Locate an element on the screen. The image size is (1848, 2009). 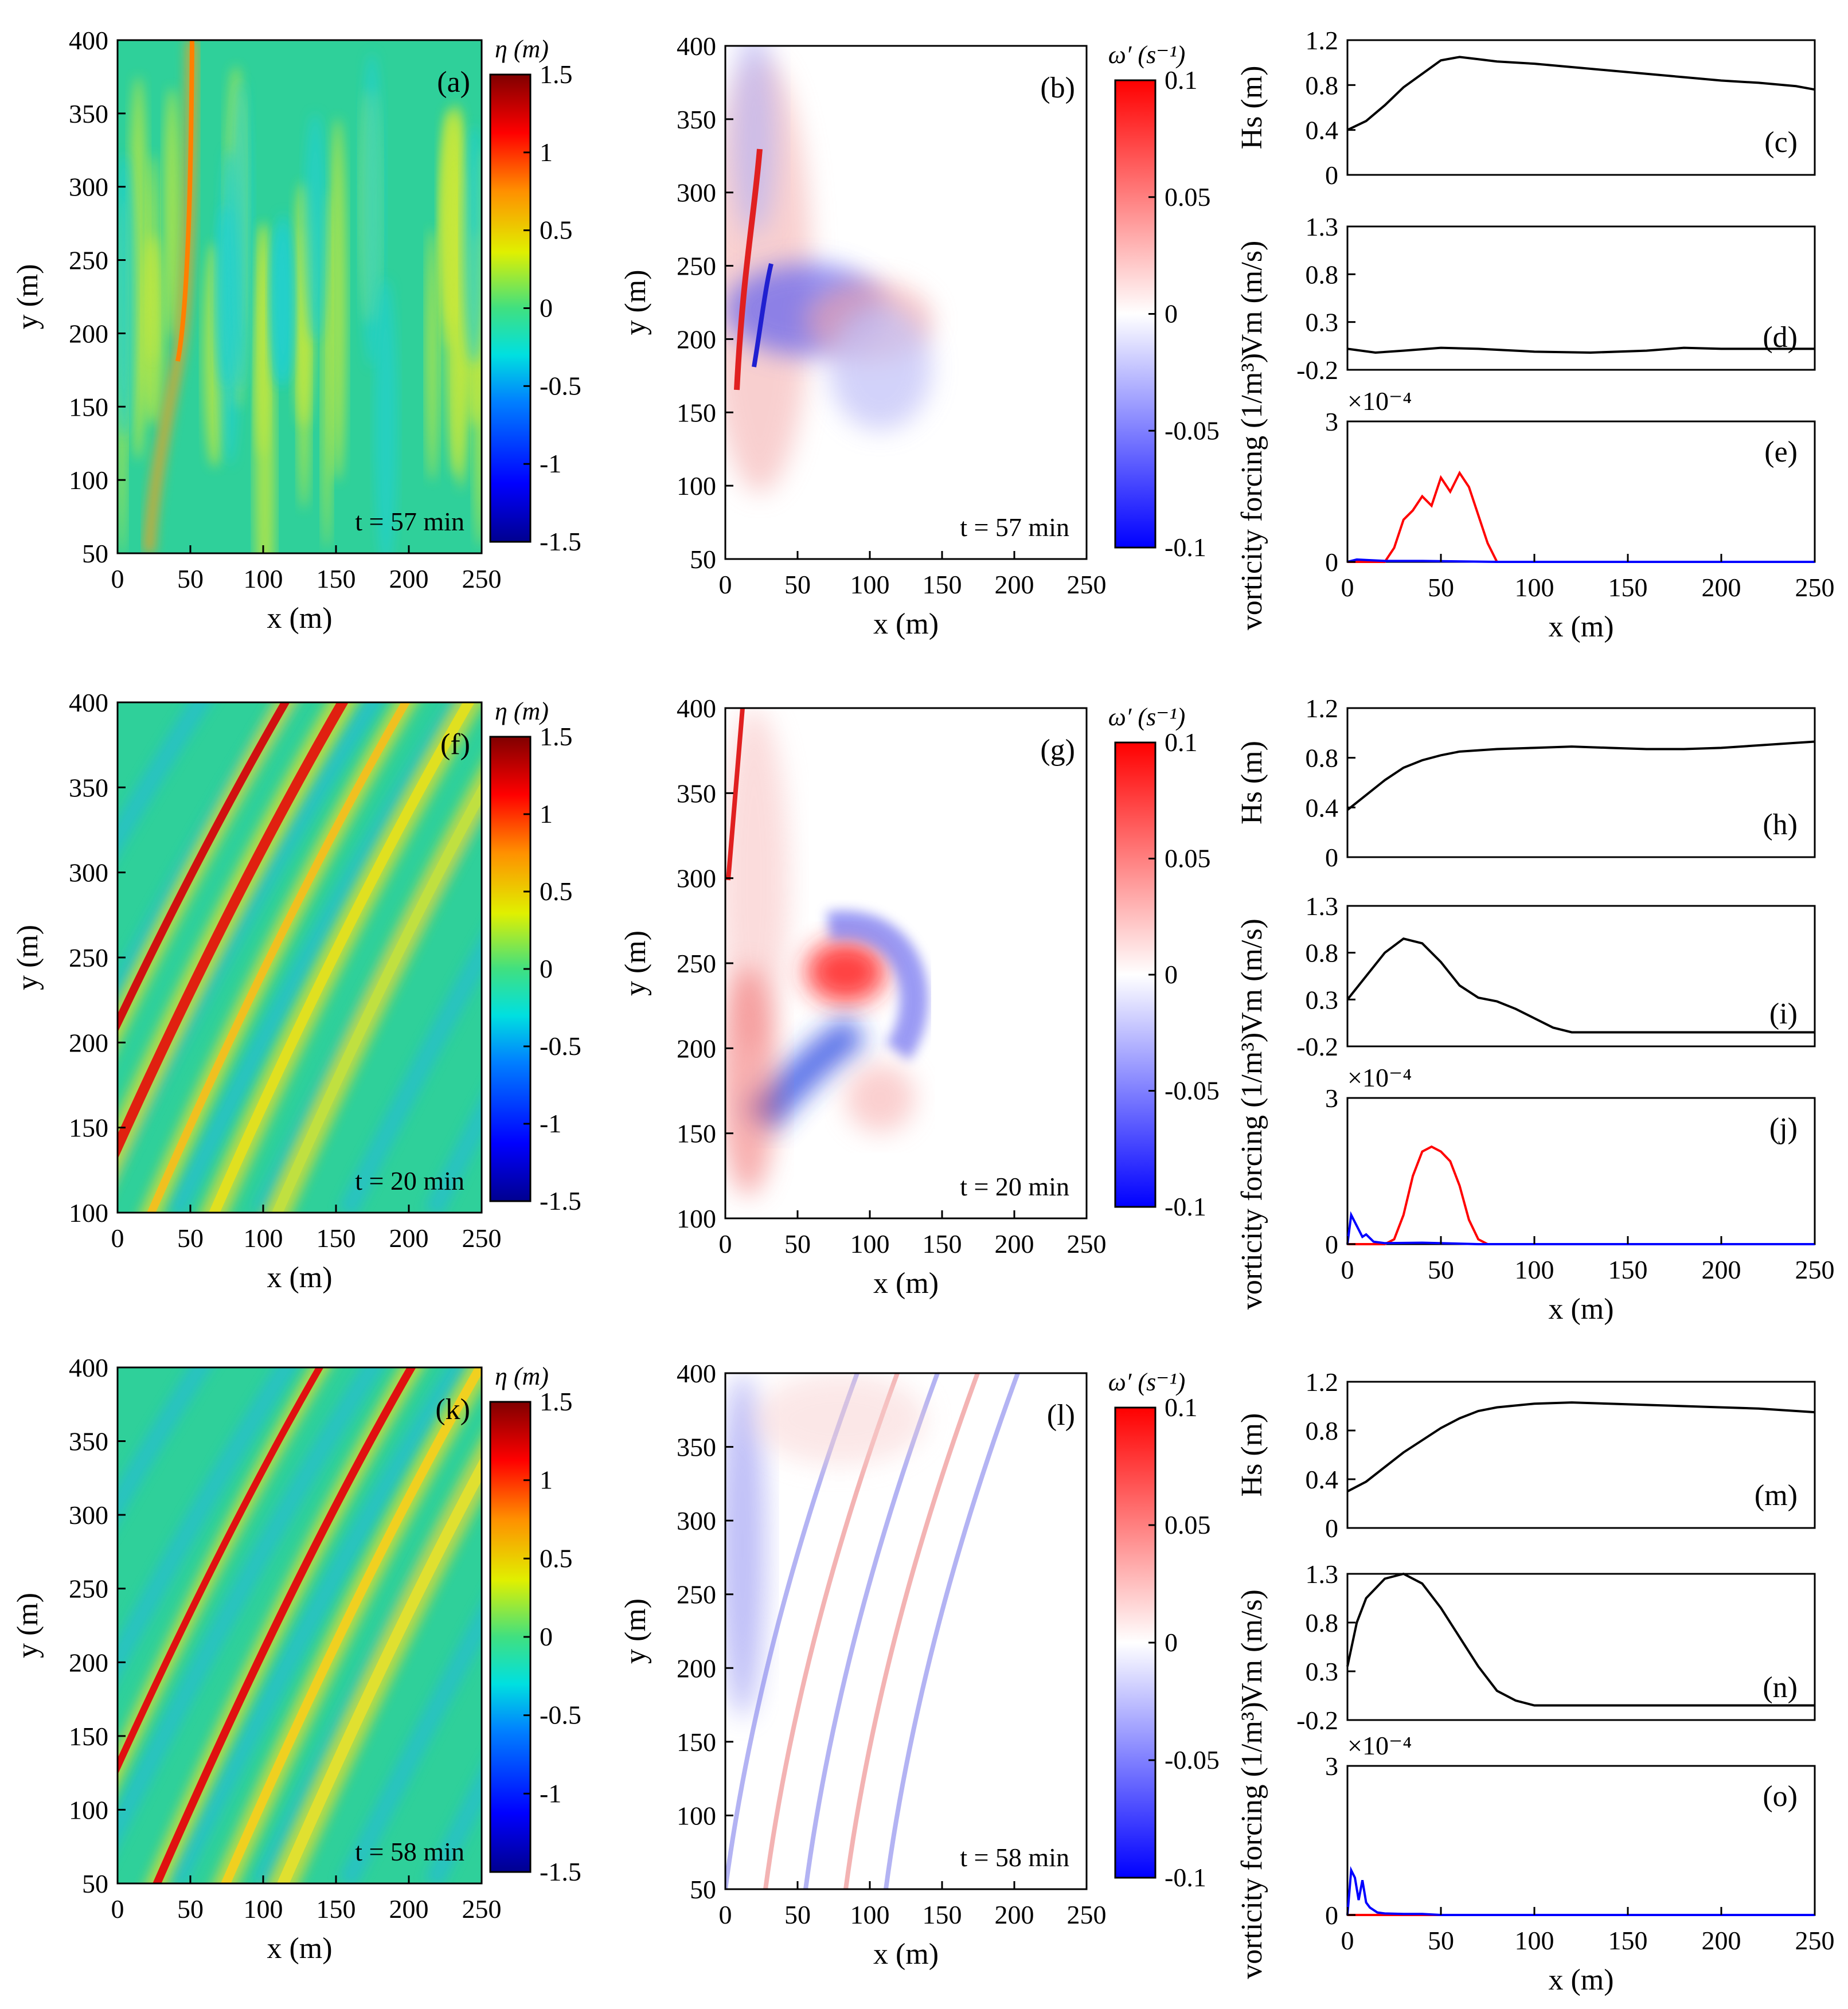
panel-m: 1.2 0.8 0.4 0 Hs (m) (m) is located at coordinates (1526, 1455).